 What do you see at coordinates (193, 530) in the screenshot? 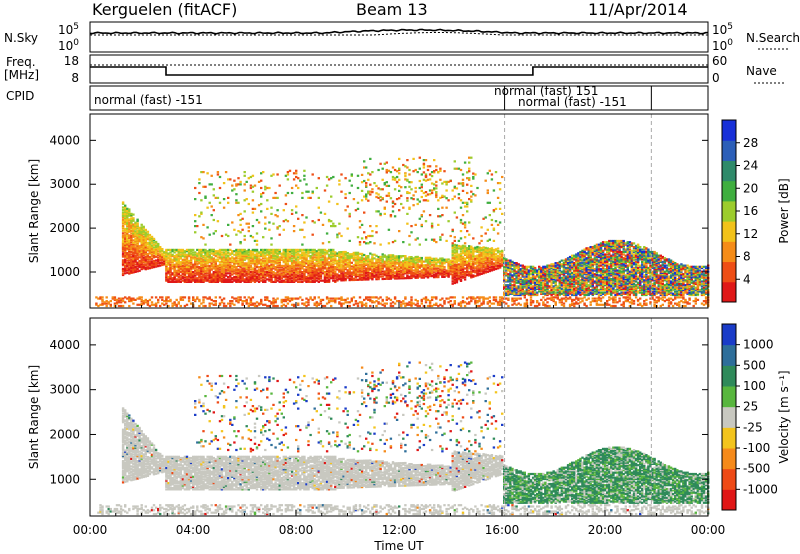
I see `xtick-label: 04:00` at bounding box center [193, 530].